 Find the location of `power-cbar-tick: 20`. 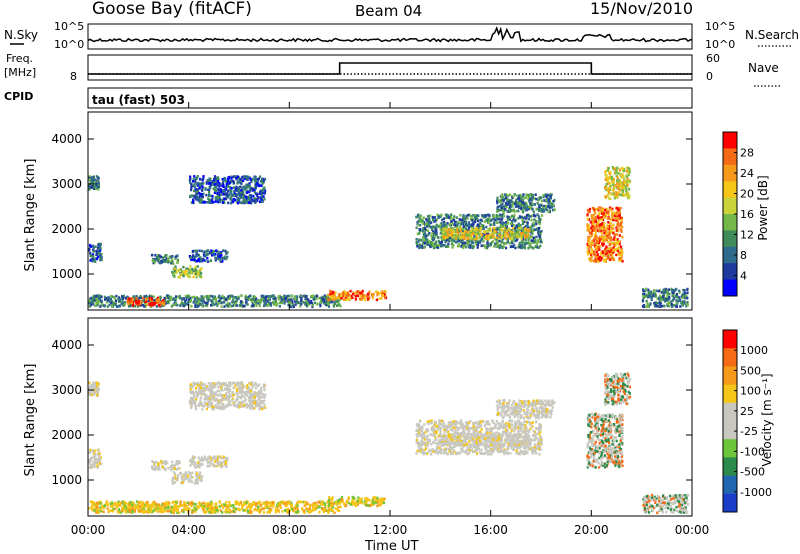

power-cbar-tick: 20 is located at coordinates (747, 194).